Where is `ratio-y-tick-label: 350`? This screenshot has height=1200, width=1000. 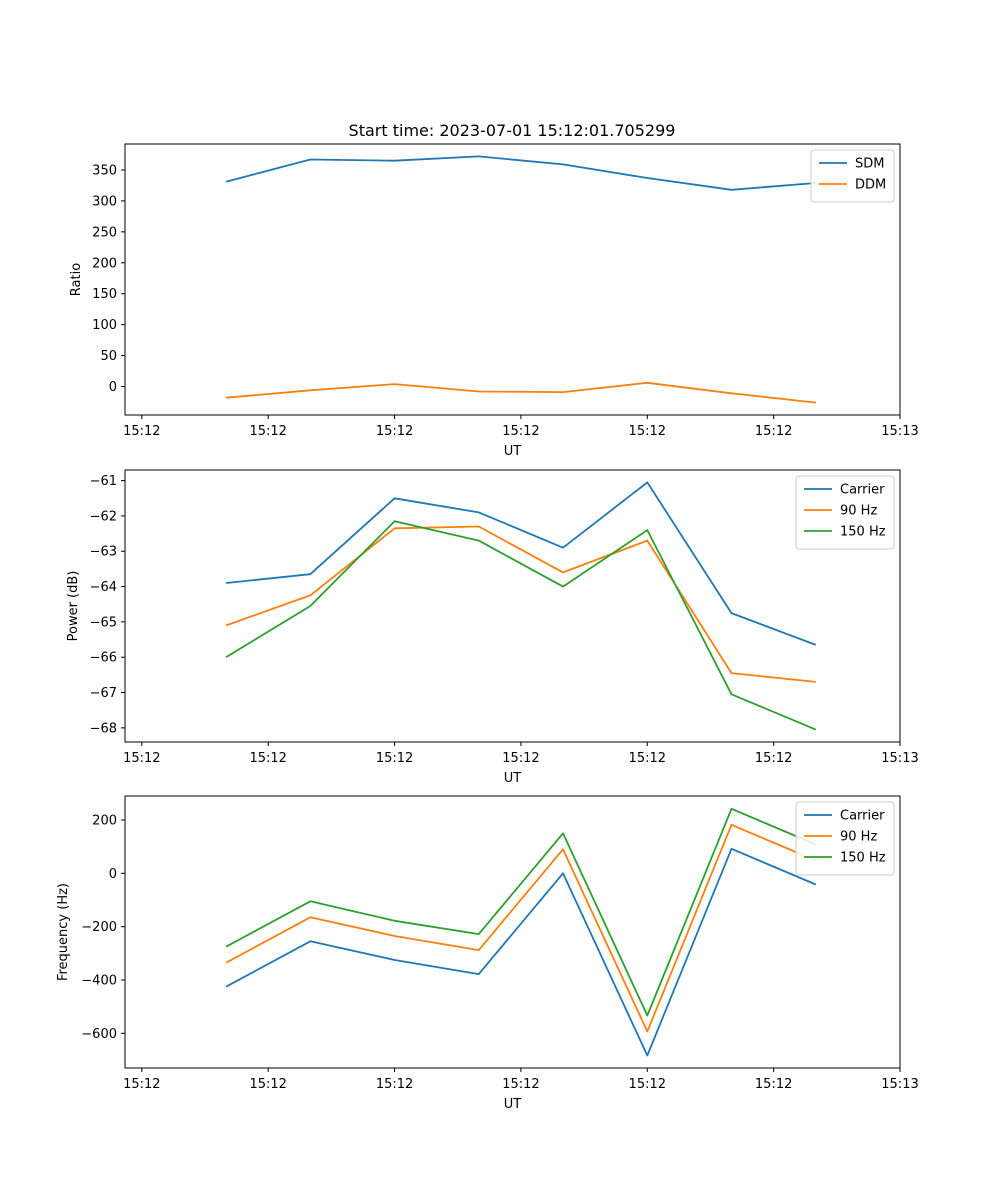
ratio-y-tick-label: 350 is located at coordinates (104, 170).